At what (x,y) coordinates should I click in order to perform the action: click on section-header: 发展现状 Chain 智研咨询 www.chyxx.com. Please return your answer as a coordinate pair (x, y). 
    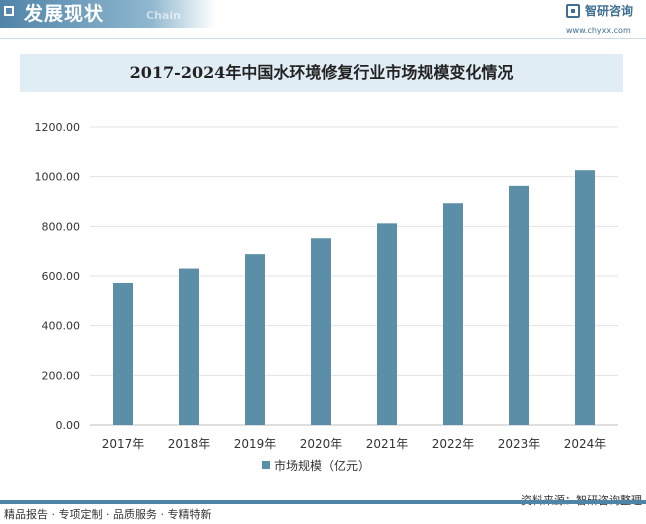
    Looking at the image, I should click on (323, 19).